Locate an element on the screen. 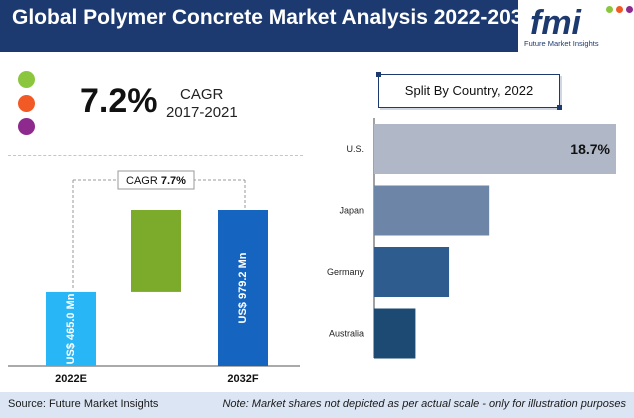  bar-value-label: US$ 465.0 Mn is located at coordinates (71, 328).